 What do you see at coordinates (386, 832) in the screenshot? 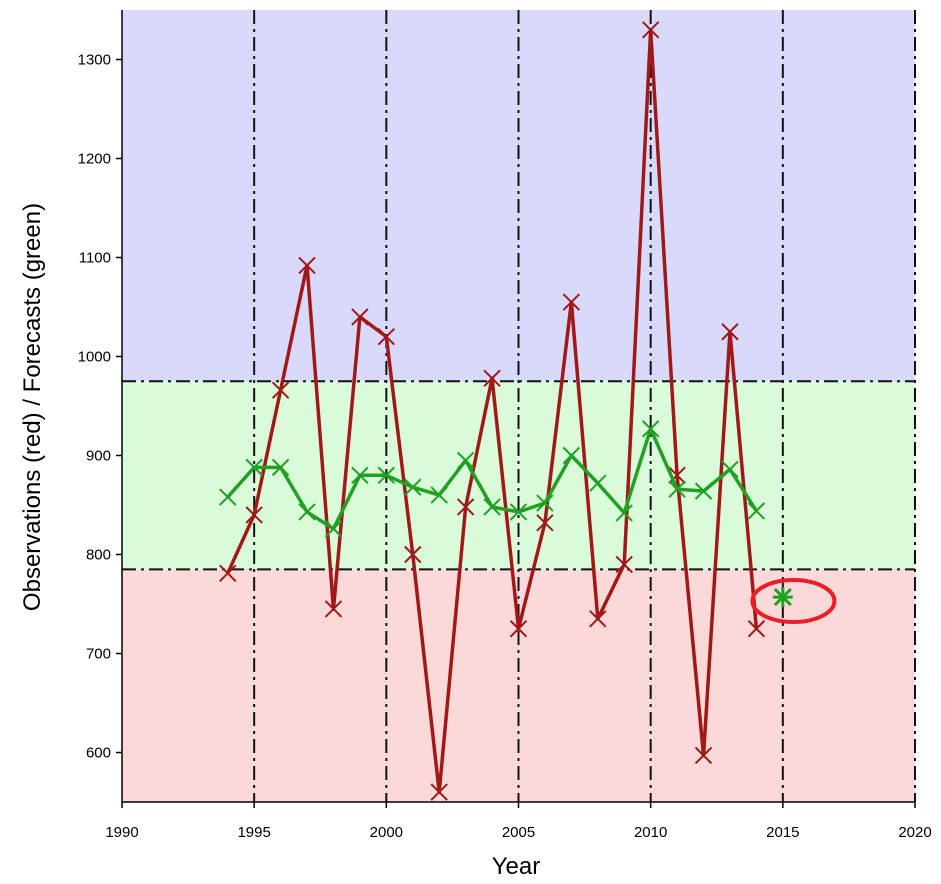
I see `x-tick-label: 2000` at bounding box center [386, 832].